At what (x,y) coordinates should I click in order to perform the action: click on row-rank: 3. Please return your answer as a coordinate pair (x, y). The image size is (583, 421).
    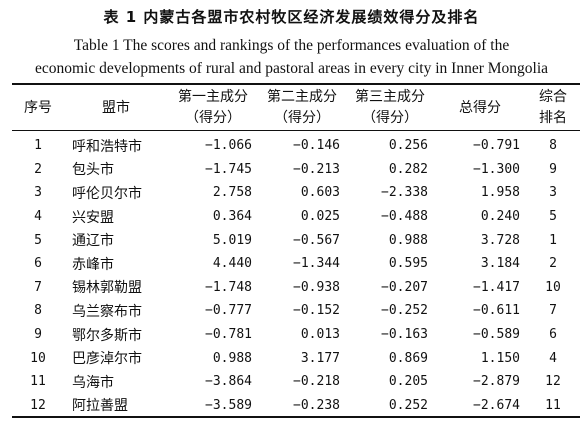
    Looking at the image, I should click on (553, 193).